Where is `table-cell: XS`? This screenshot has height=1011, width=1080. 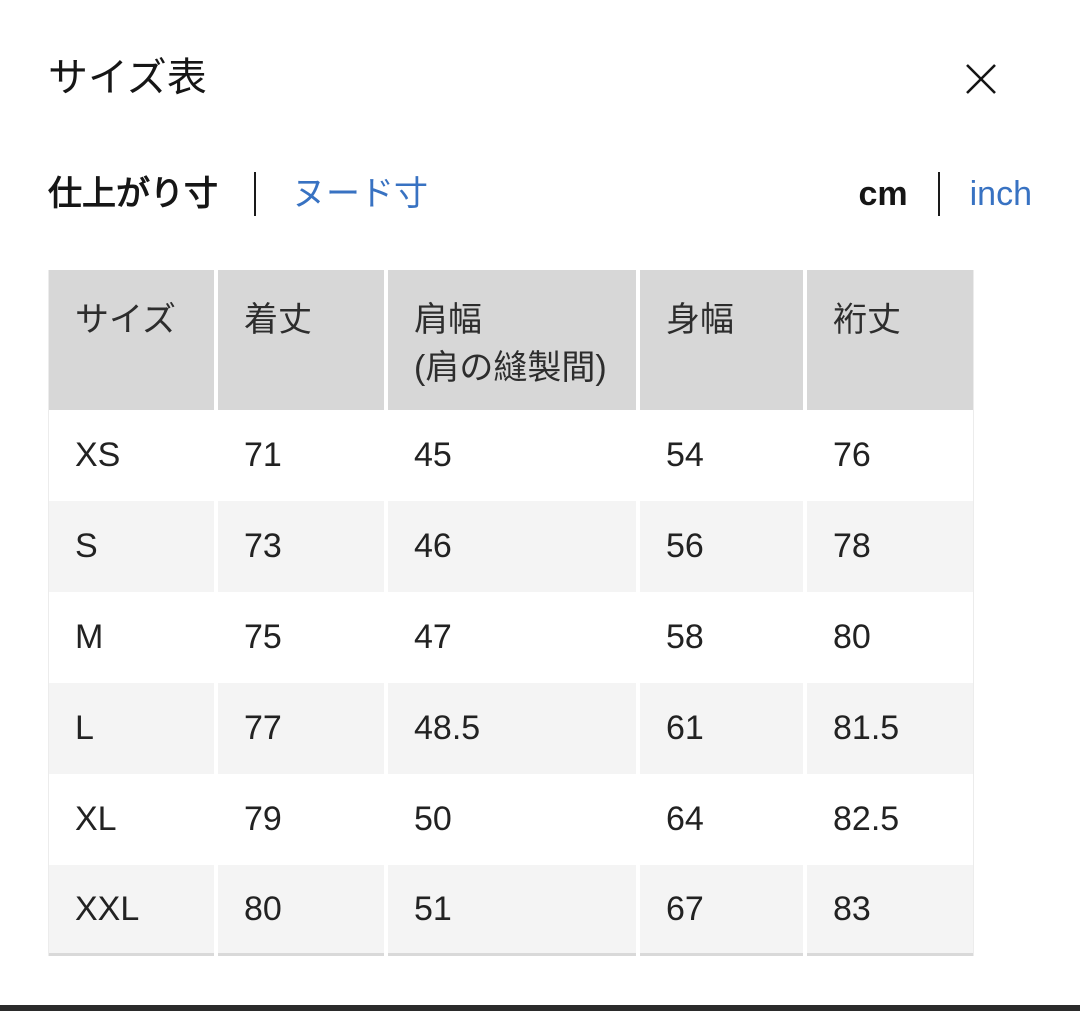
table-cell: XS is located at coordinates (131, 455).